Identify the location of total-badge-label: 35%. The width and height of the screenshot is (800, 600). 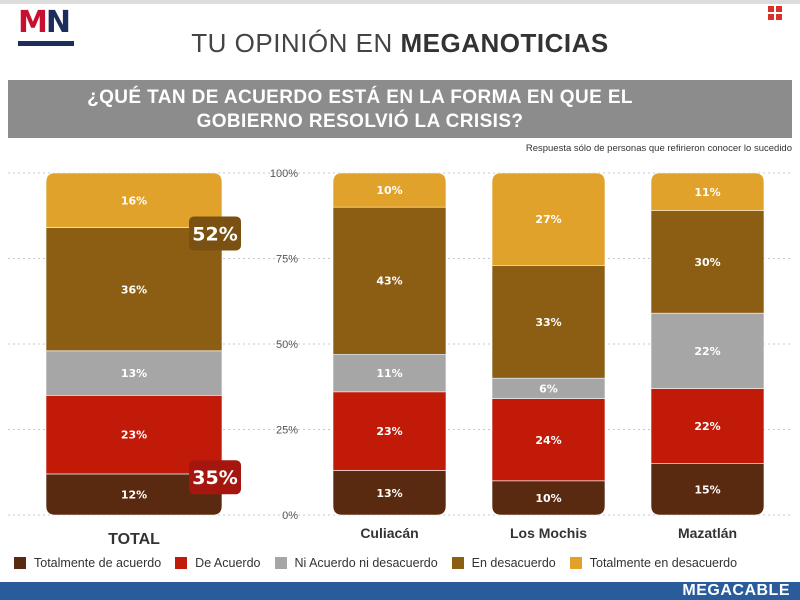
(214, 478).